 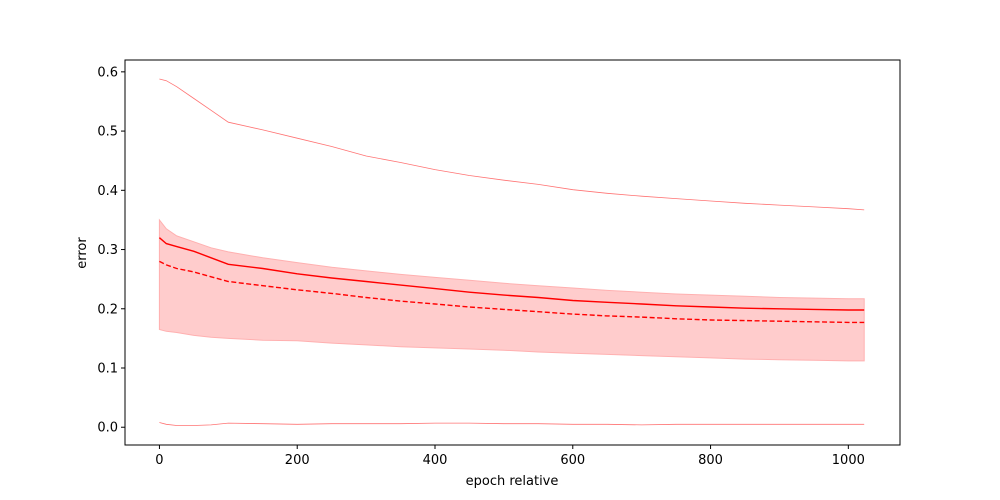 What do you see at coordinates (107, 72) in the screenshot?
I see `y-tick-label: 0.6` at bounding box center [107, 72].